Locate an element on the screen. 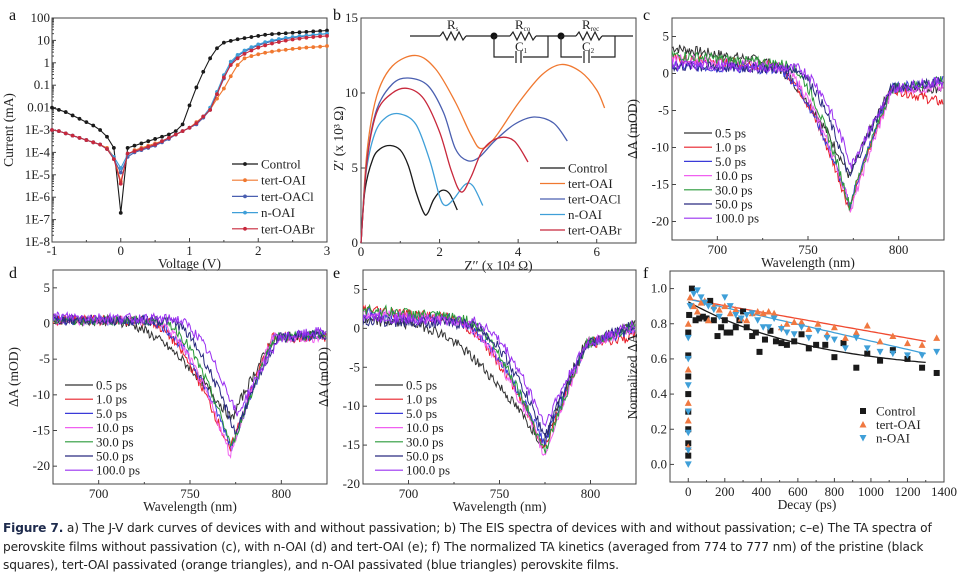 The width and height of the screenshot is (968, 580). x-tick-label: 1200 is located at coordinates (907, 491).